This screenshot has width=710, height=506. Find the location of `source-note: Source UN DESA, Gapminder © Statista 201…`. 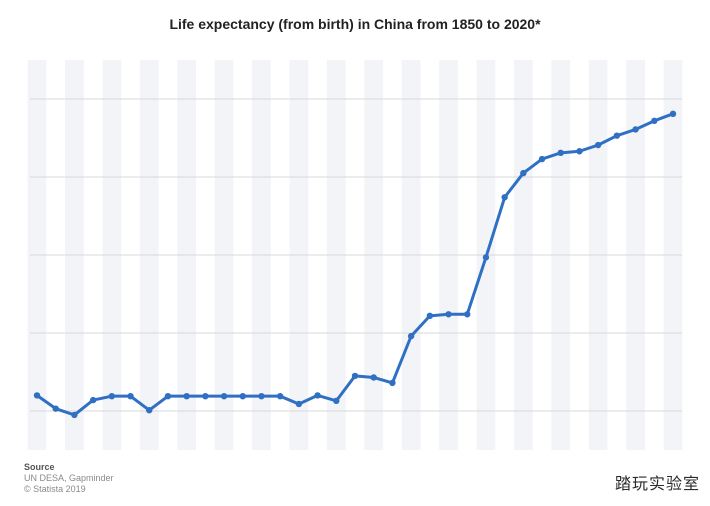

source-note: Source UN DESA, Gapminder © Statista 201… is located at coordinates (69, 478).